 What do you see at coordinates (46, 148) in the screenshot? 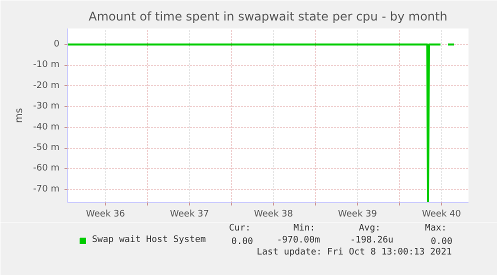
I see `y-tick-label: -50 m` at bounding box center [46, 148].